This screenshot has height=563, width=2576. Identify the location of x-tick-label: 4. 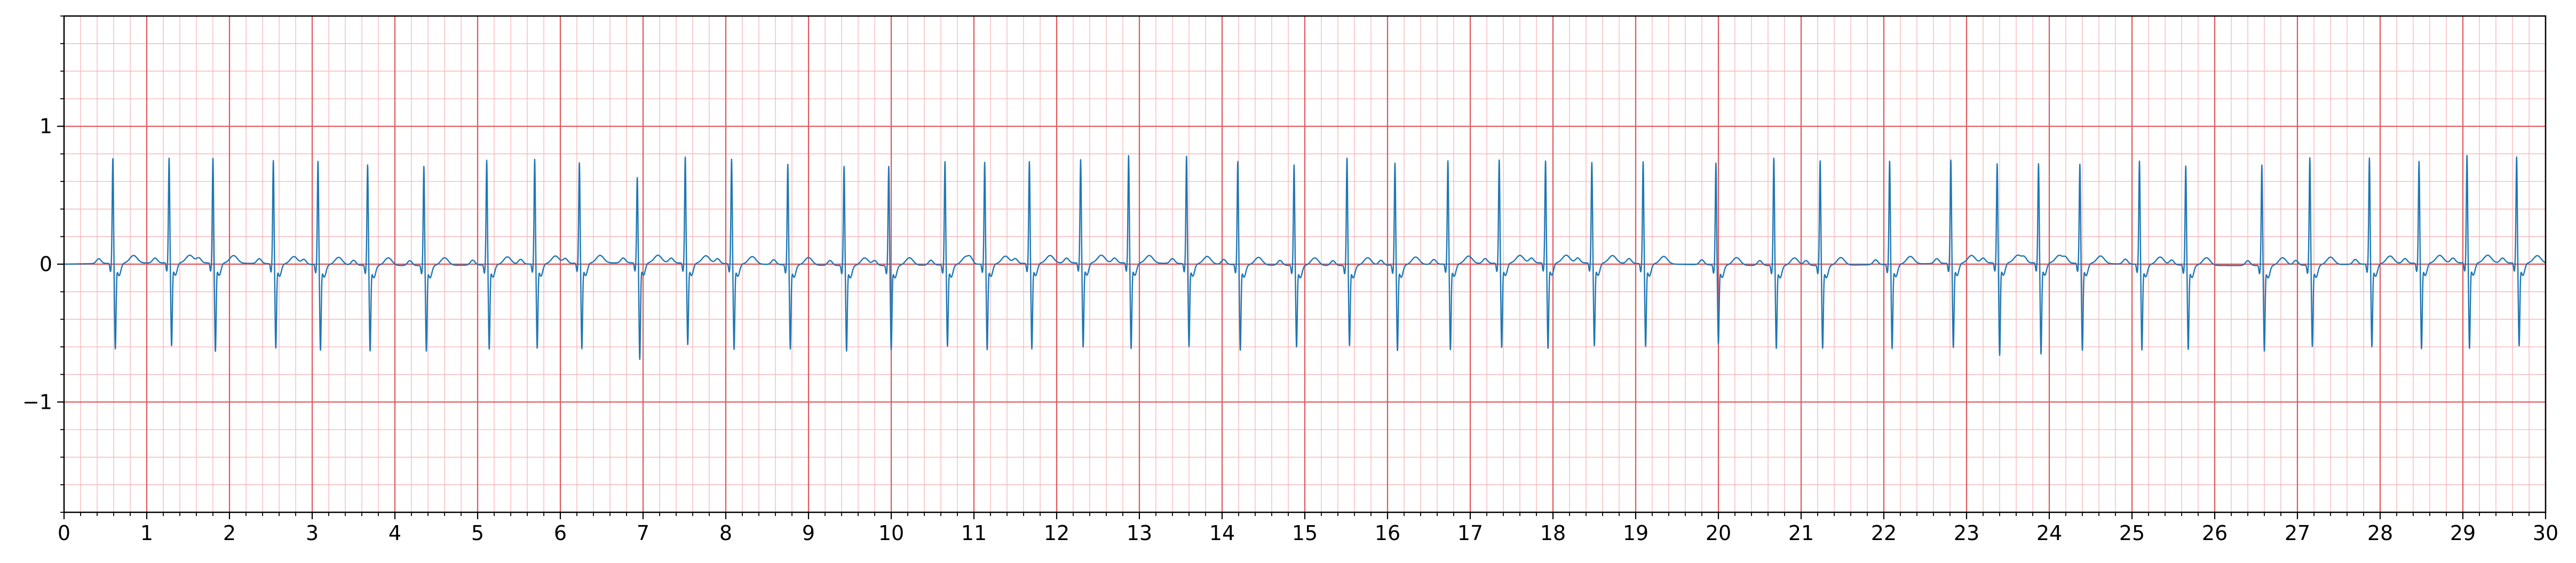
(395, 533).